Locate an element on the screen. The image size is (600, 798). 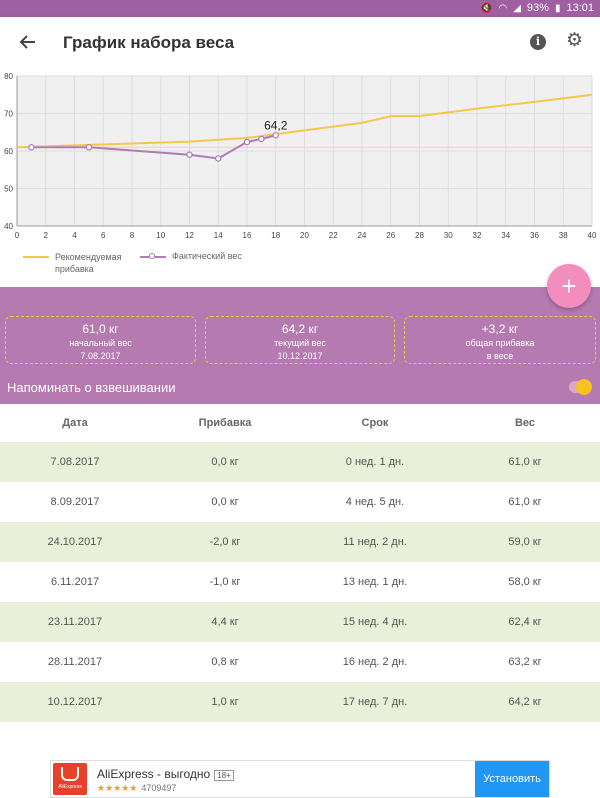
row-date: 7.08.2017 is located at coordinates (75, 462).